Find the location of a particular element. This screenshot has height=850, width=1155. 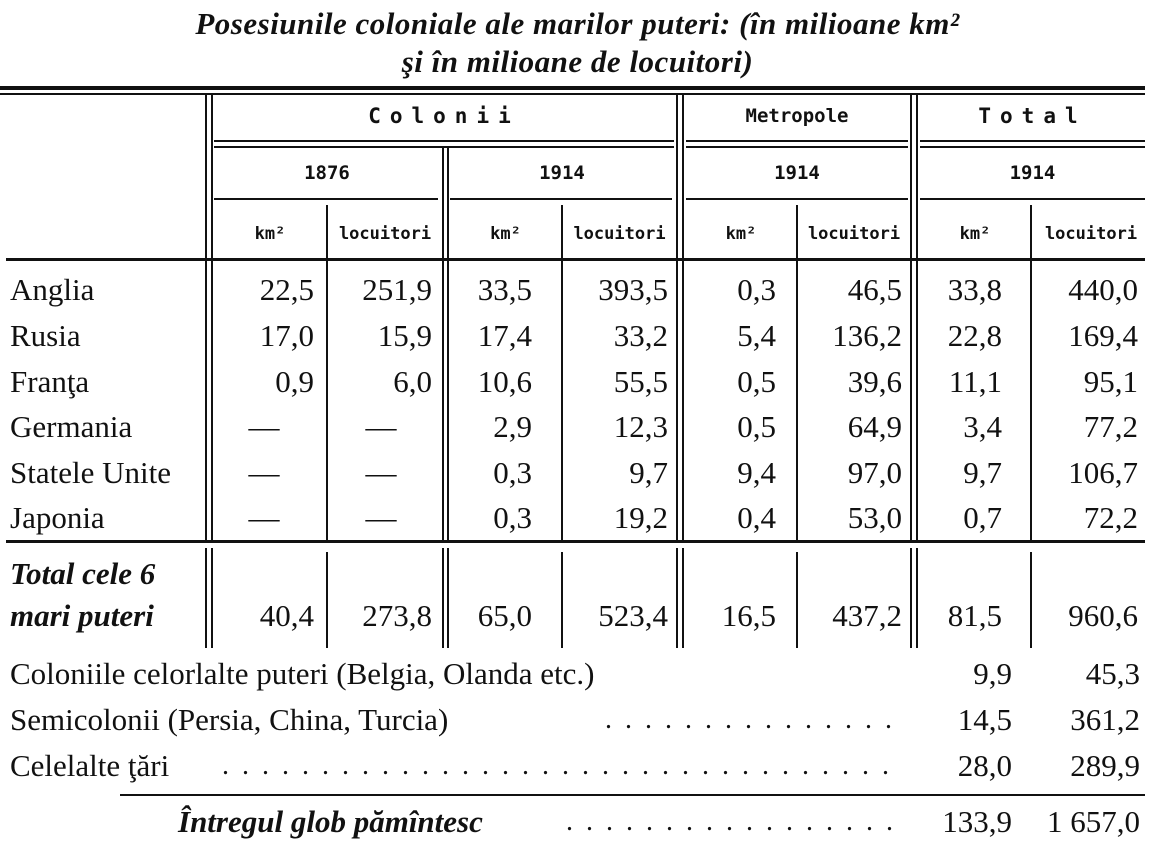

vline-h is located at coordinates (1031, 372).